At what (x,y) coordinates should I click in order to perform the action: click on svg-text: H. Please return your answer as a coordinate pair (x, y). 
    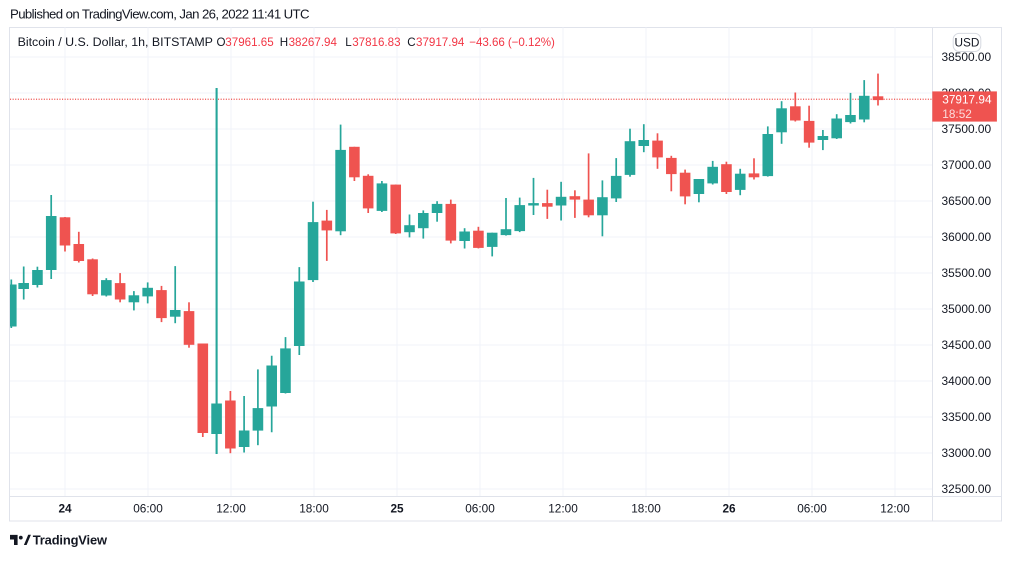
    Looking at the image, I should click on (284, 42).